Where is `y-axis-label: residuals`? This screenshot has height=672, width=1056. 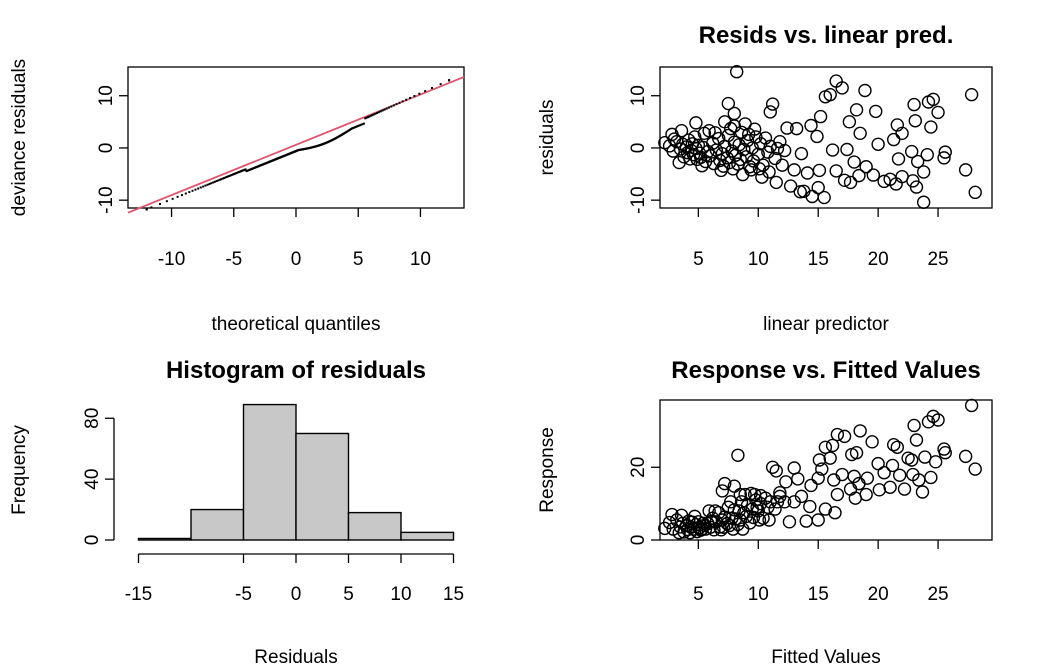
y-axis-label: residuals is located at coordinates (547, 137).